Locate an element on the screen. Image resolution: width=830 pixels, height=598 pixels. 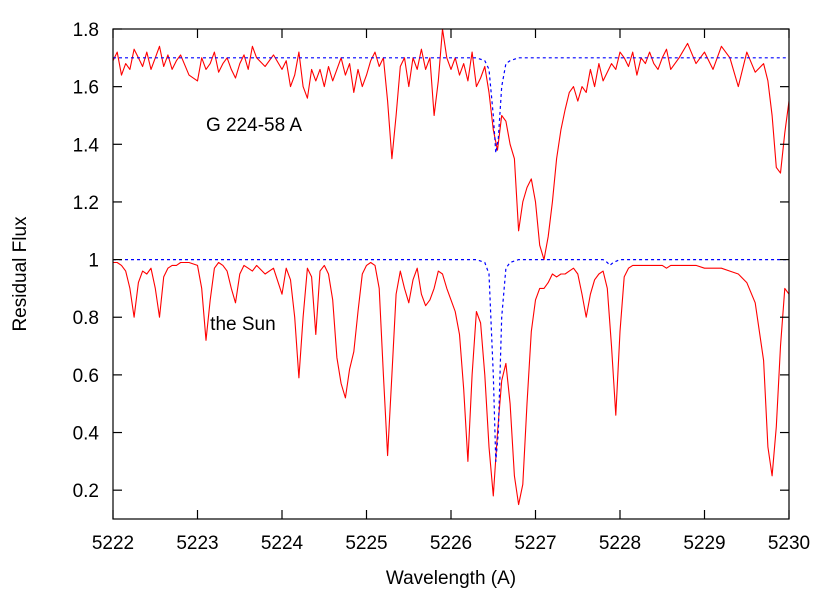
x-tick-label: 5229 is located at coordinates (704, 543).